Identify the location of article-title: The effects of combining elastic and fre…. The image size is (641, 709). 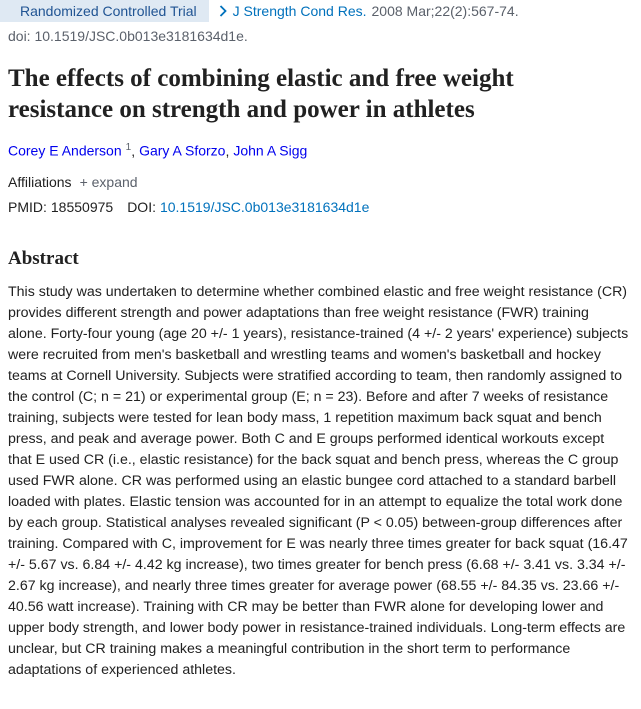
(261, 94).